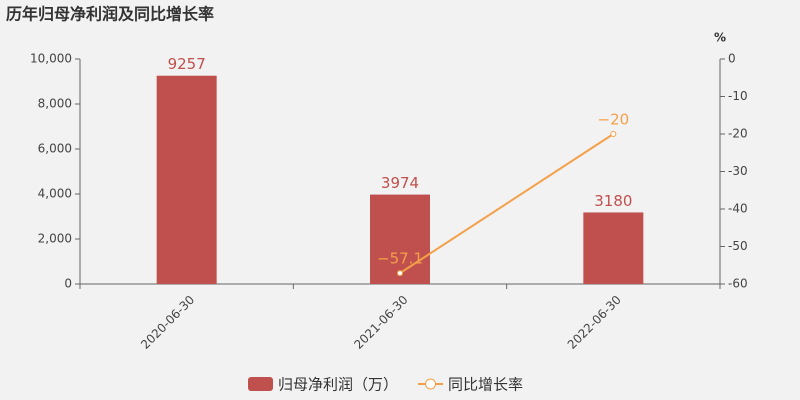 The width and height of the screenshot is (800, 400). I want to click on y-tick-label: 0, so click(68, 284).